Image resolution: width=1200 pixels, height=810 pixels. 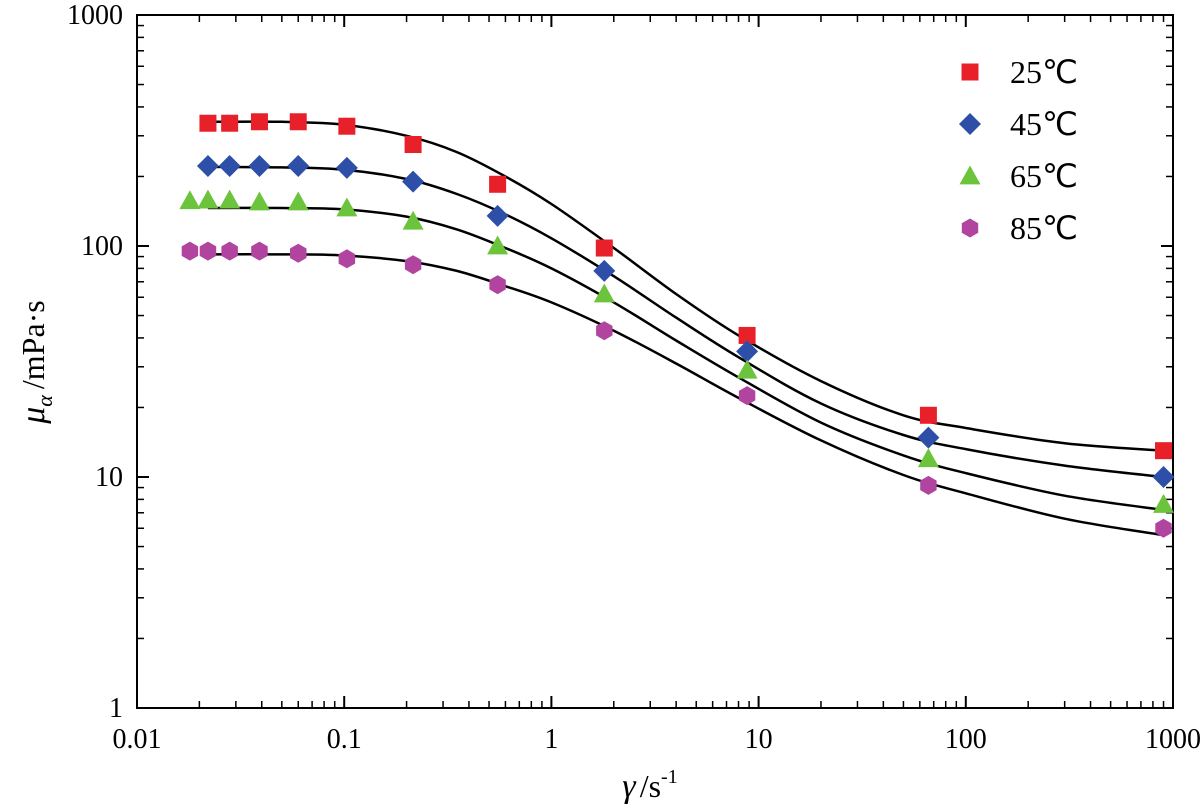 What do you see at coordinates (137, 739) in the screenshot?
I see `x-tick-label: 0.01` at bounding box center [137, 739].